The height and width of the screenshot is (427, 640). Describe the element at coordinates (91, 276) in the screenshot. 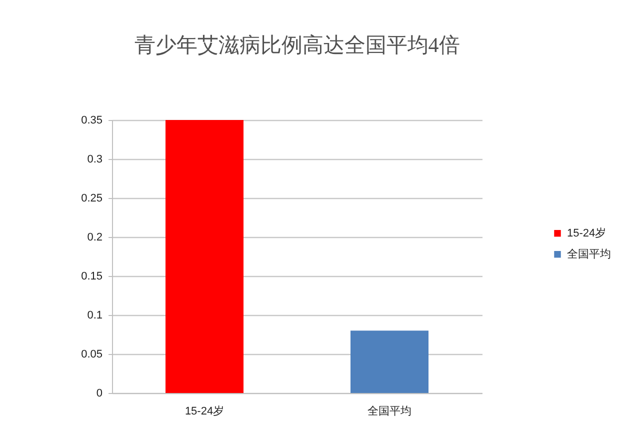

I see `y-tick-label: 0.15` at that location.